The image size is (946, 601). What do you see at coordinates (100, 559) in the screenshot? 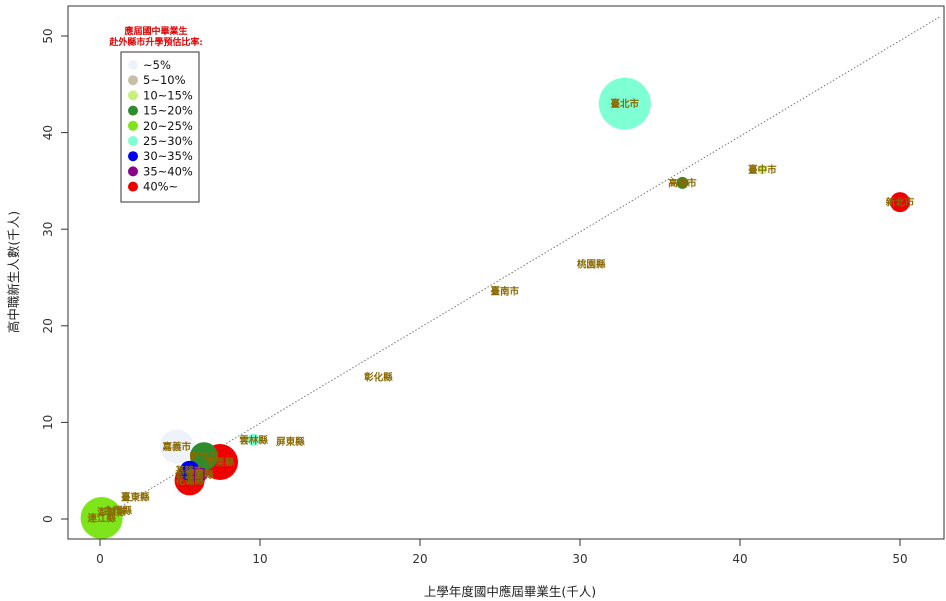
I see `x-tick-label: 0` at bounding box center [100, 559].